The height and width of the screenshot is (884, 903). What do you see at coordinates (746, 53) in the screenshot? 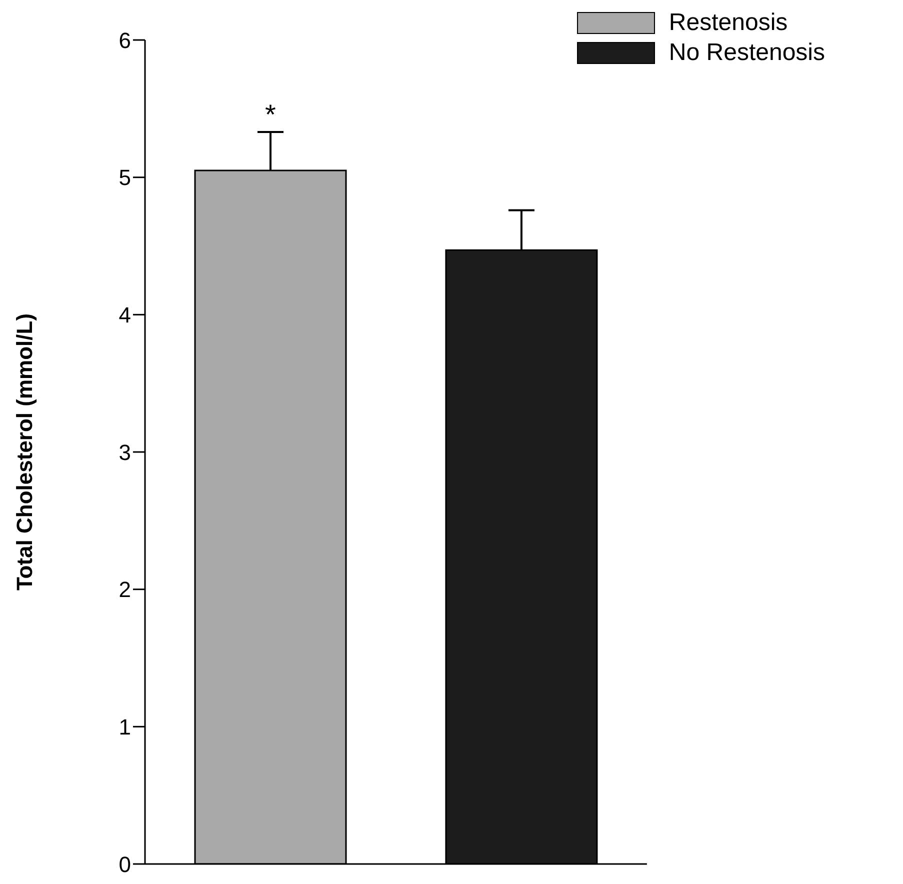
I see `legend-label: No Restenosis` at bounding box center [746, 53].